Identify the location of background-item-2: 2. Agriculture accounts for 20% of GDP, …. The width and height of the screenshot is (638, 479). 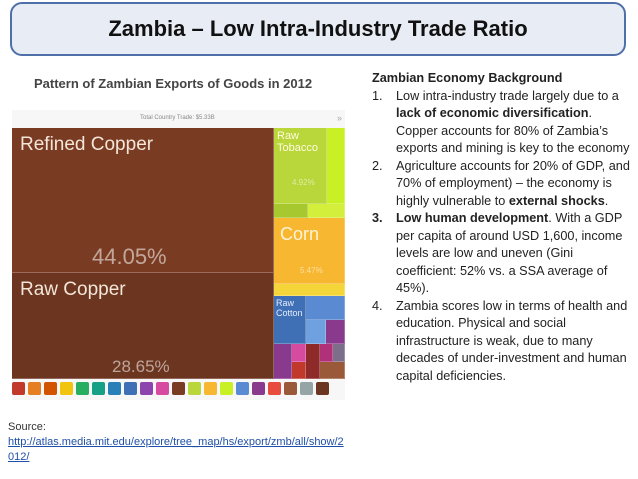
(503, 184).